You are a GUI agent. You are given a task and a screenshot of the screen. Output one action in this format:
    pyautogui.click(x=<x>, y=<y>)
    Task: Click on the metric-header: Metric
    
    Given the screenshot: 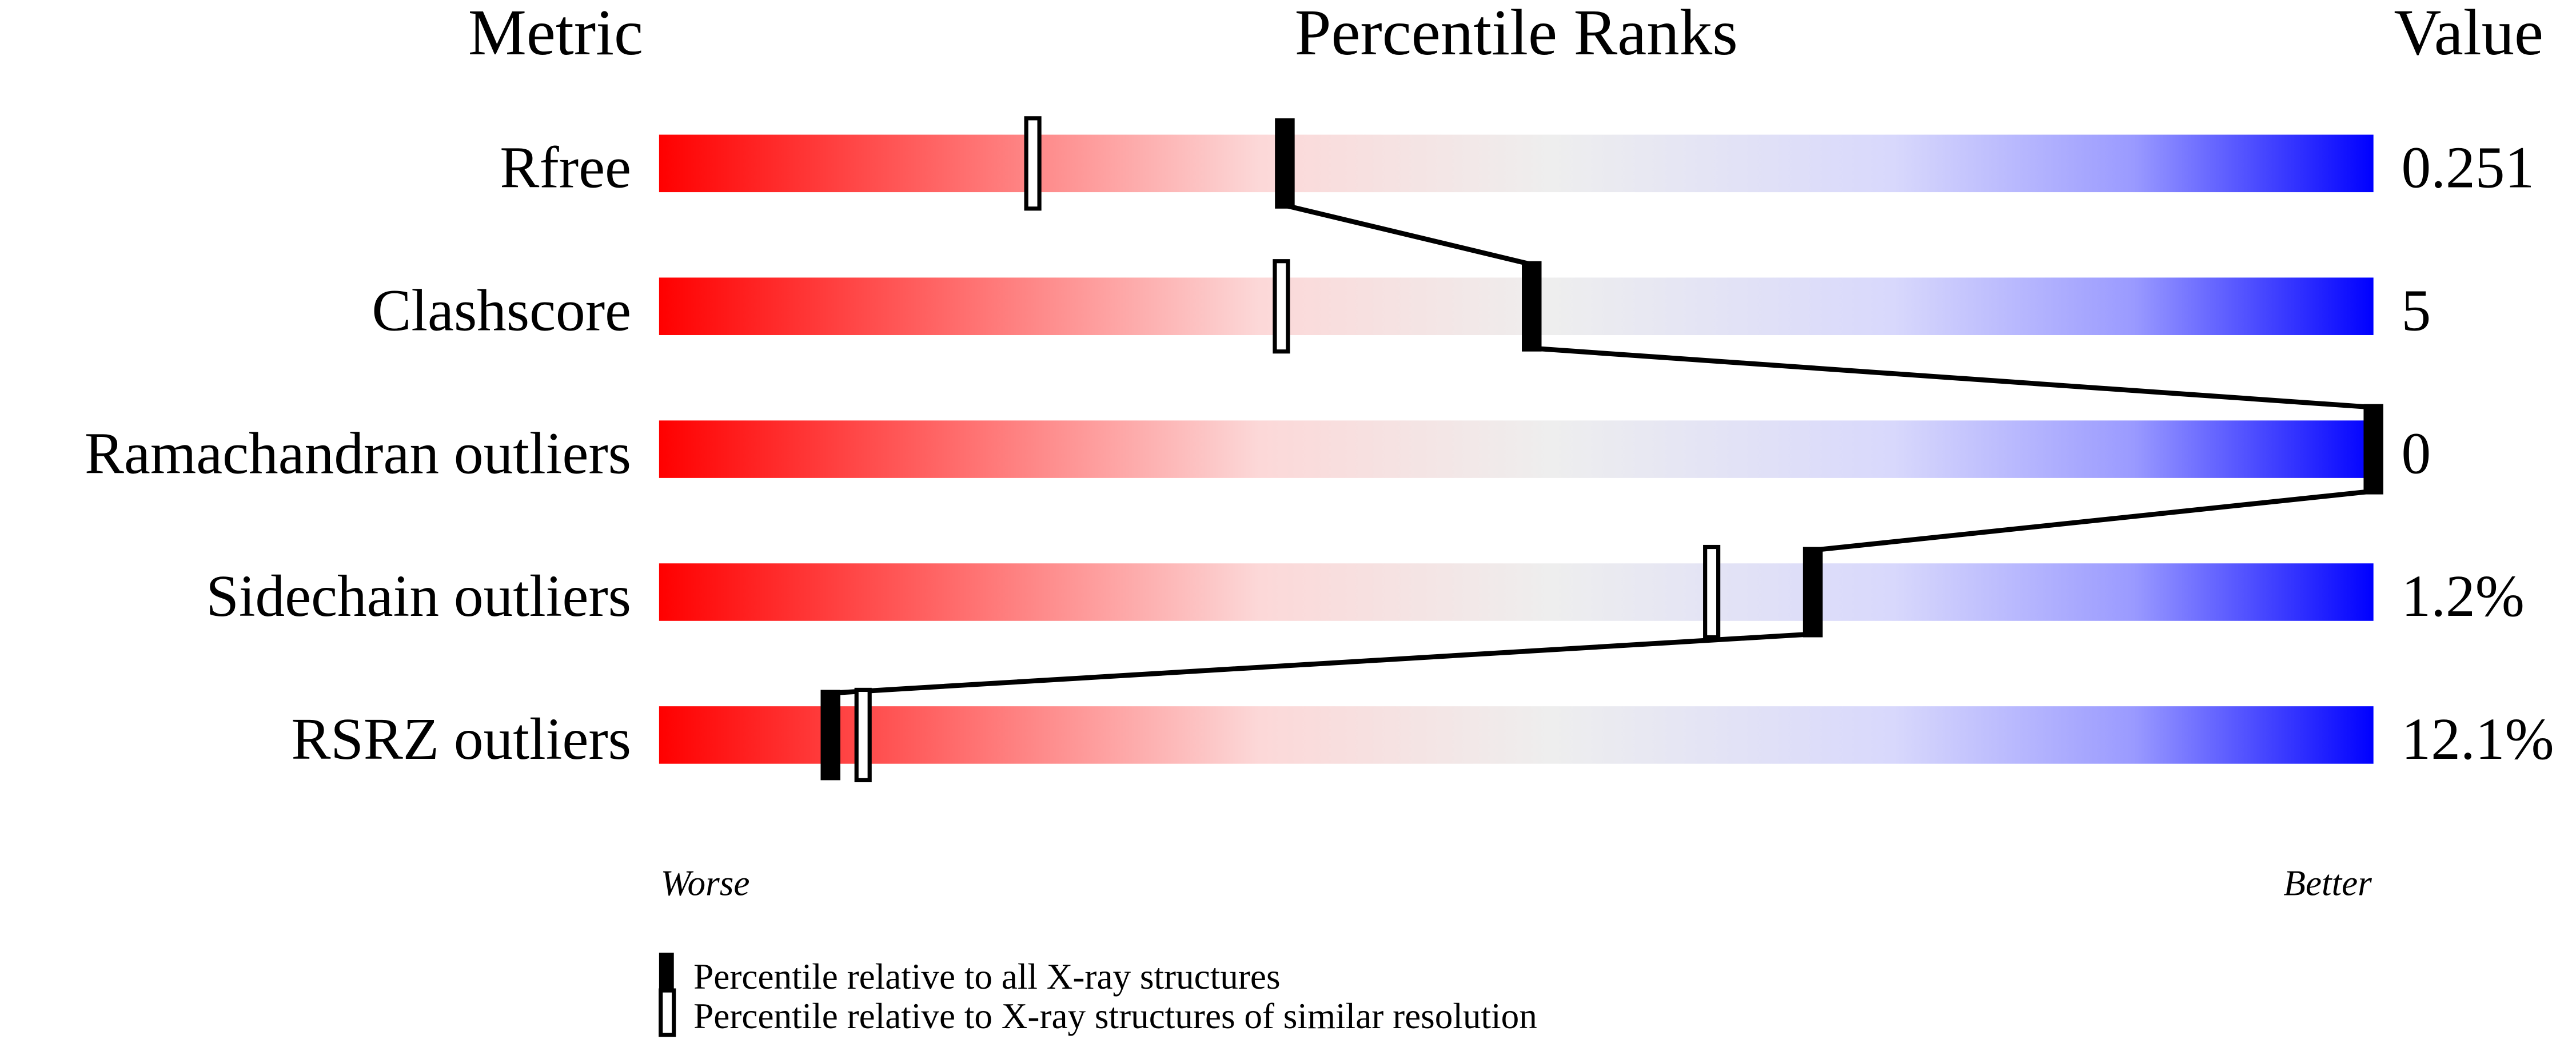 What is the action you would take?
    pyautogui.click(x=555, y=34)
    